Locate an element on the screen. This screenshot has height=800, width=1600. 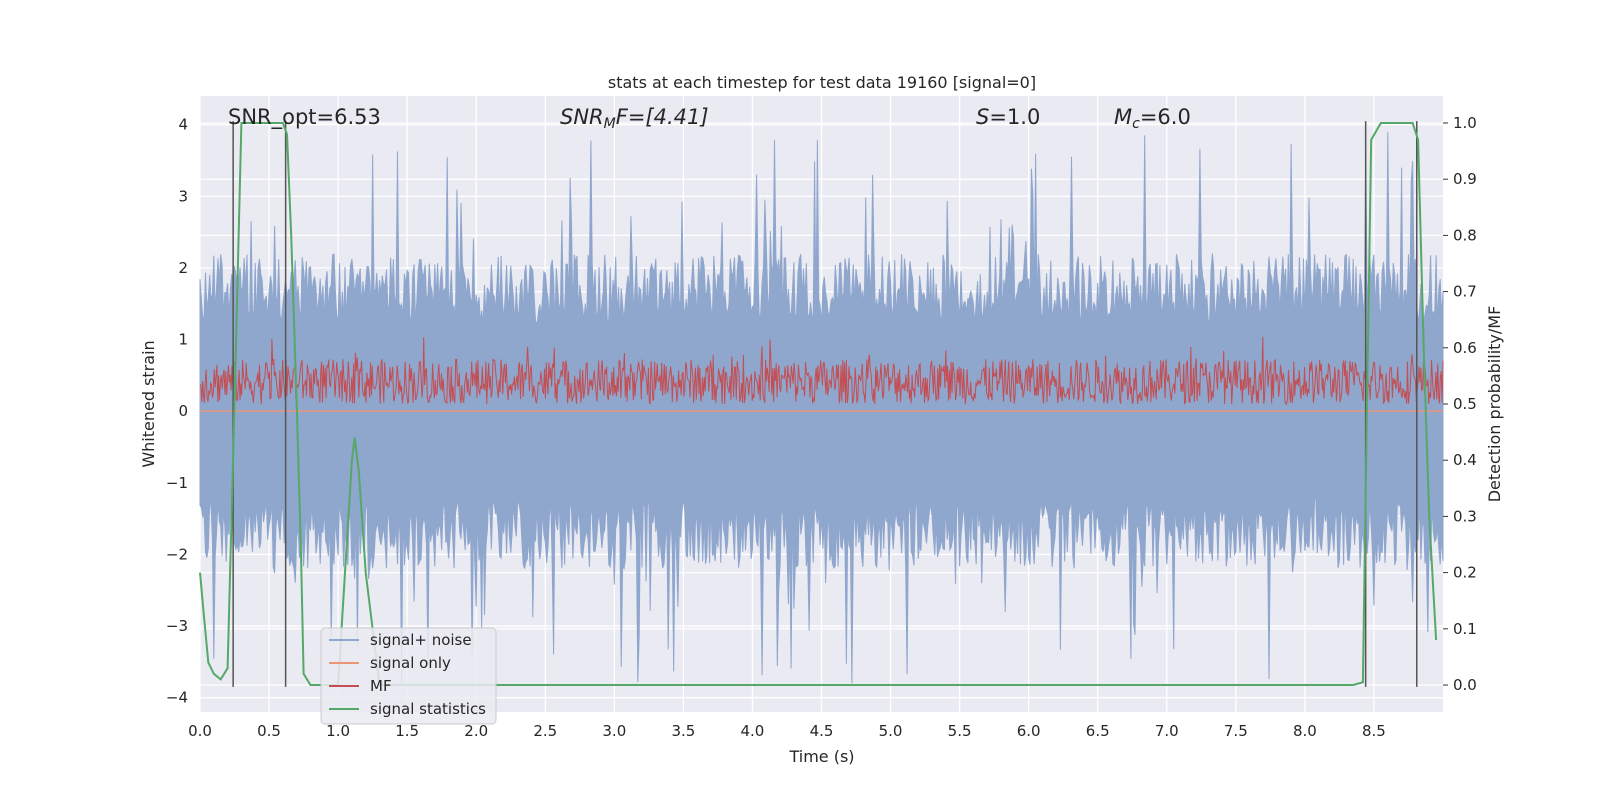
x-tick-label: 1.0 is located at coordinates (338, 731).